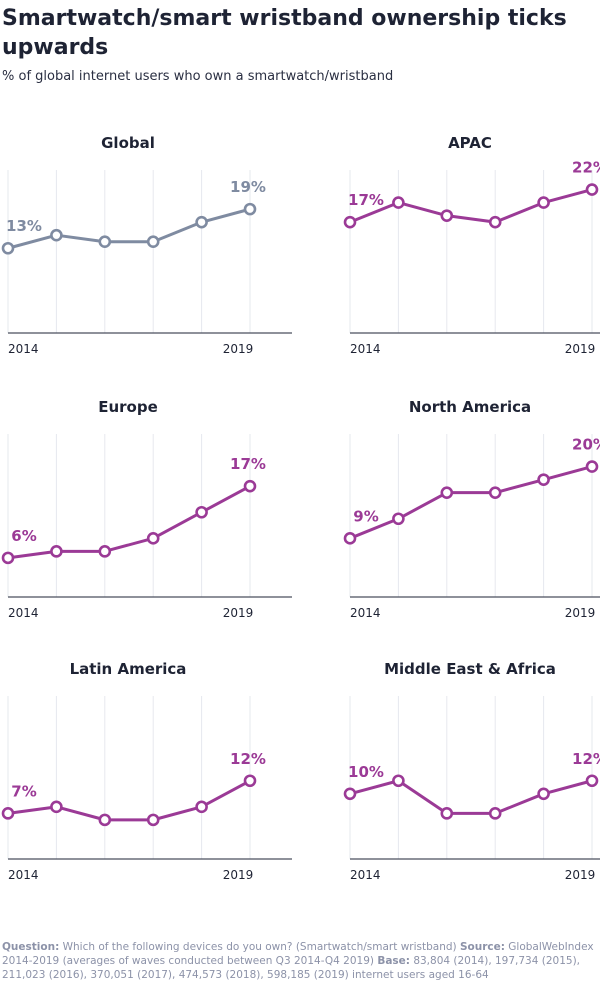  What do you see at coordinates (393, 961) in the screenshot?
I see `base-label: Base:` at bounding box center [393, 961].